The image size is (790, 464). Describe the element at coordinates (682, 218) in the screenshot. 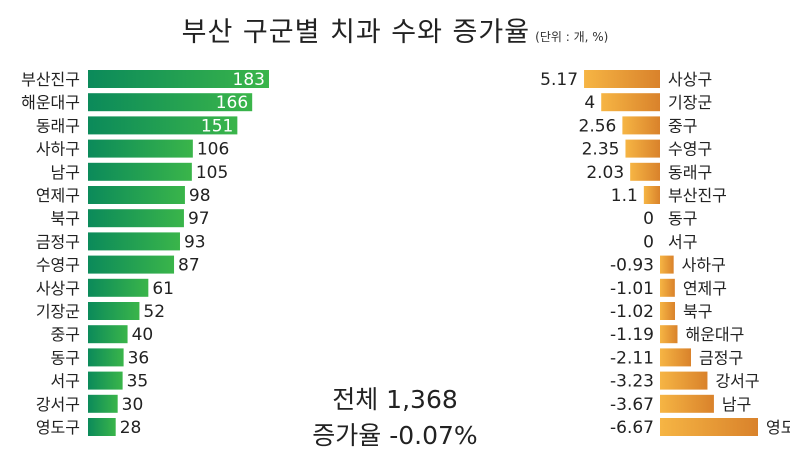

I see `growth-category-label: 동구` at that location.